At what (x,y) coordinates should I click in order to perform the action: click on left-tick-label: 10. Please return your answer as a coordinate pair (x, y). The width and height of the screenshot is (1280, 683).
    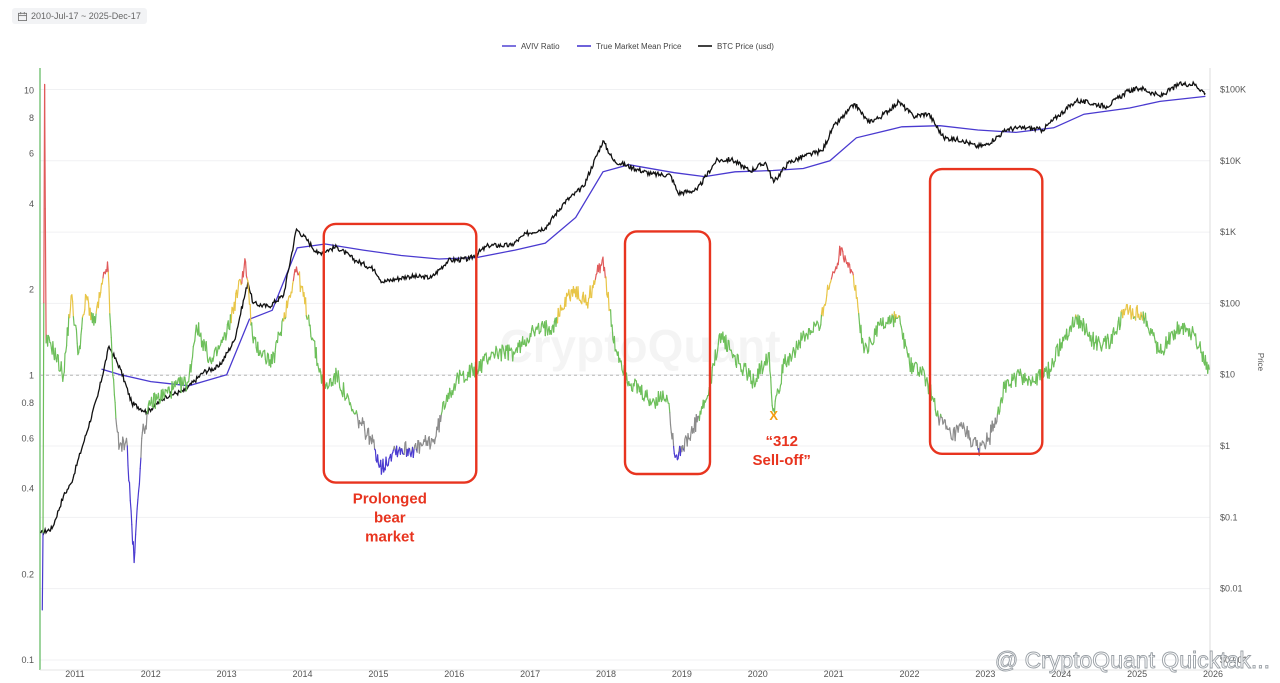
    Looking at the image, I should click on (29, 91).